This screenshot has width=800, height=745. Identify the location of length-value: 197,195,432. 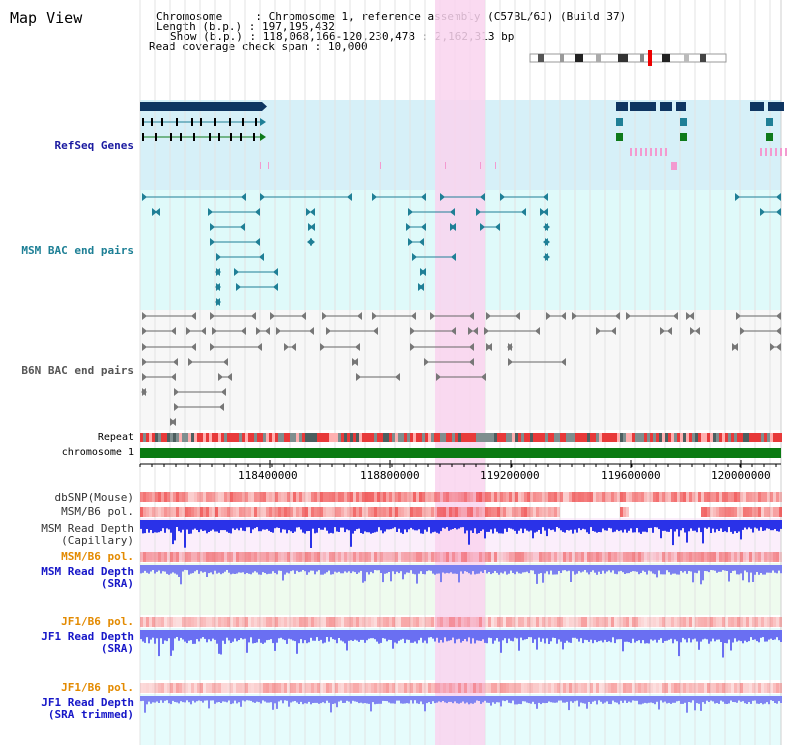
(298, 26).